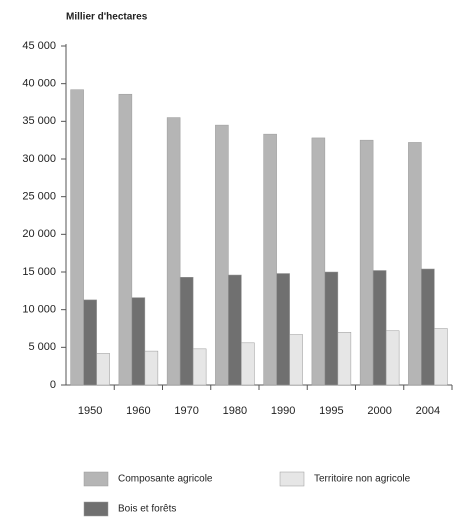 The width and height of the screenshot is (454, 525). I want to click on y-tick-label: 25 000, so click(39, 197).